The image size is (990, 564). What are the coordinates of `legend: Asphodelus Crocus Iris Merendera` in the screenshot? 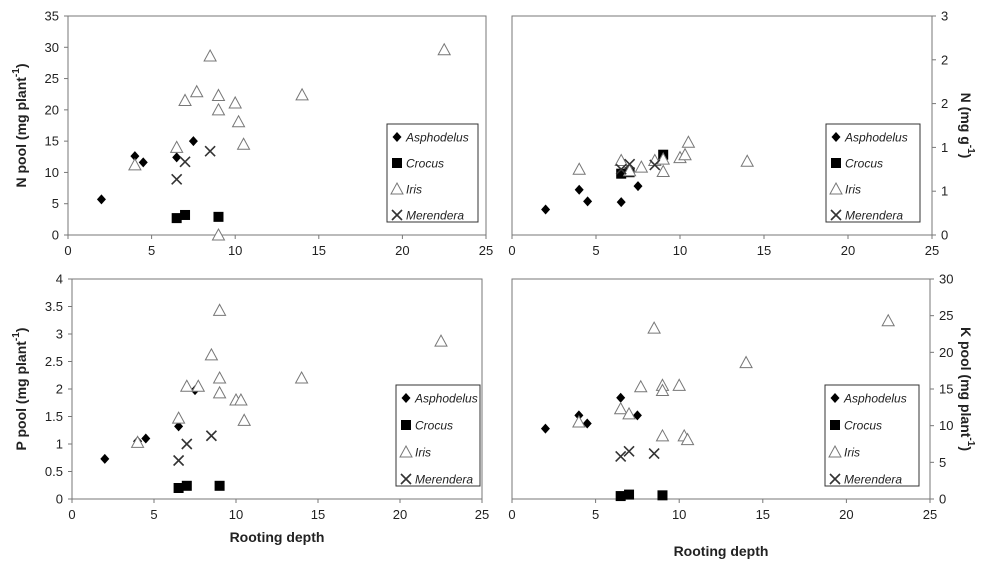 It's located at (438, 435).